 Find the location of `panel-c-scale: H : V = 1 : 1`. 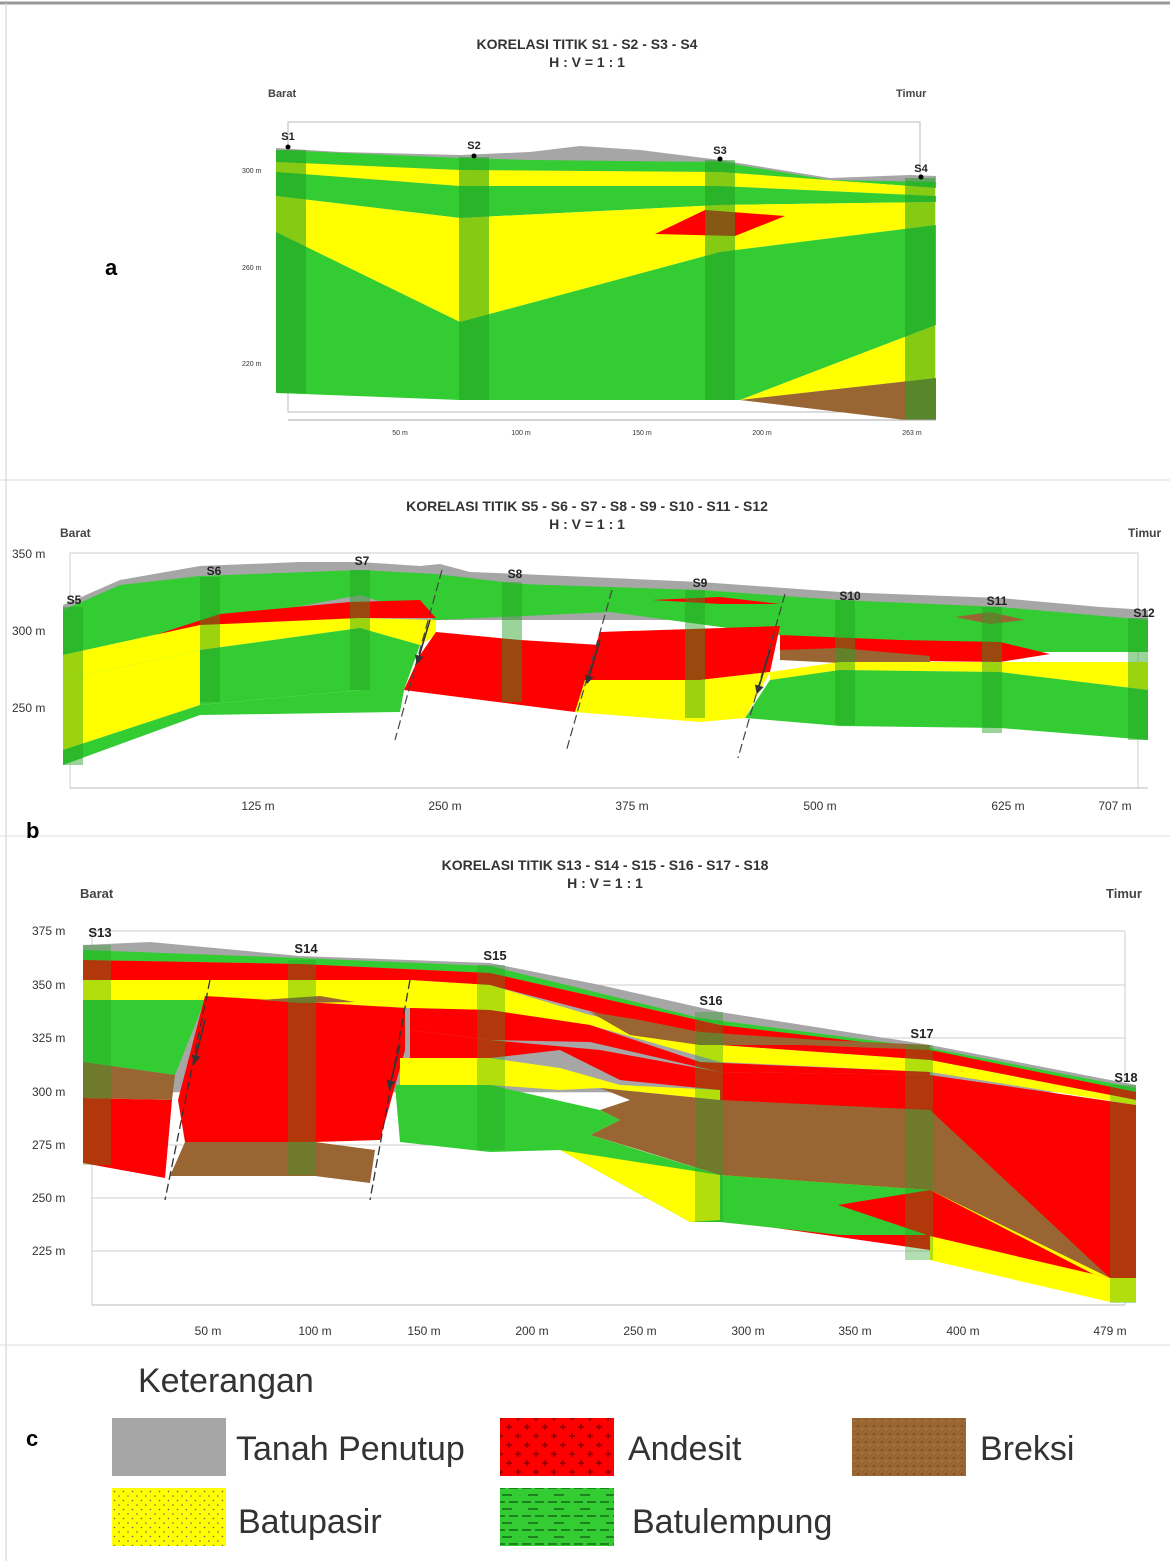

panel-c-scale: H : V = 1 : 1 is located at coordinates (605, 883).